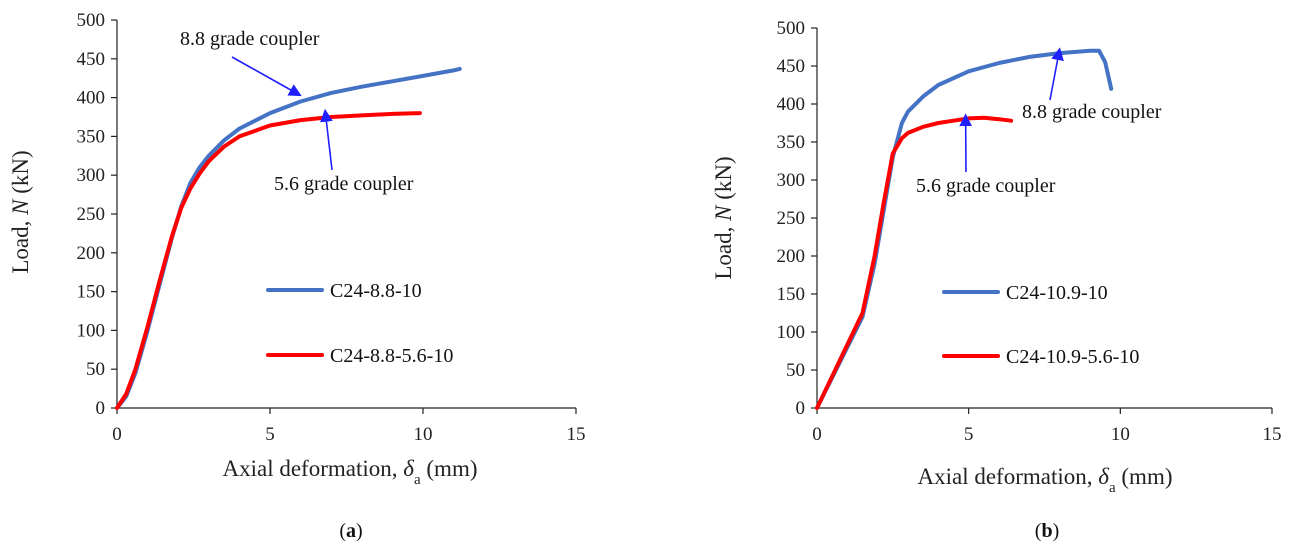  Describe the element at coordinates (914, 262) in the screenshot. I see `series-line-C24-10.9-5.6-10` at that location.